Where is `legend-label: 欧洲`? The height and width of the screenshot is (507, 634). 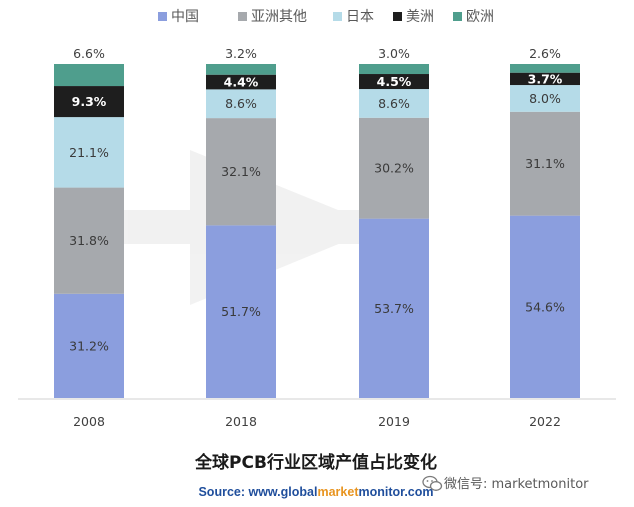
legend-label: 欧洲 is located at coordinates (480, 17).